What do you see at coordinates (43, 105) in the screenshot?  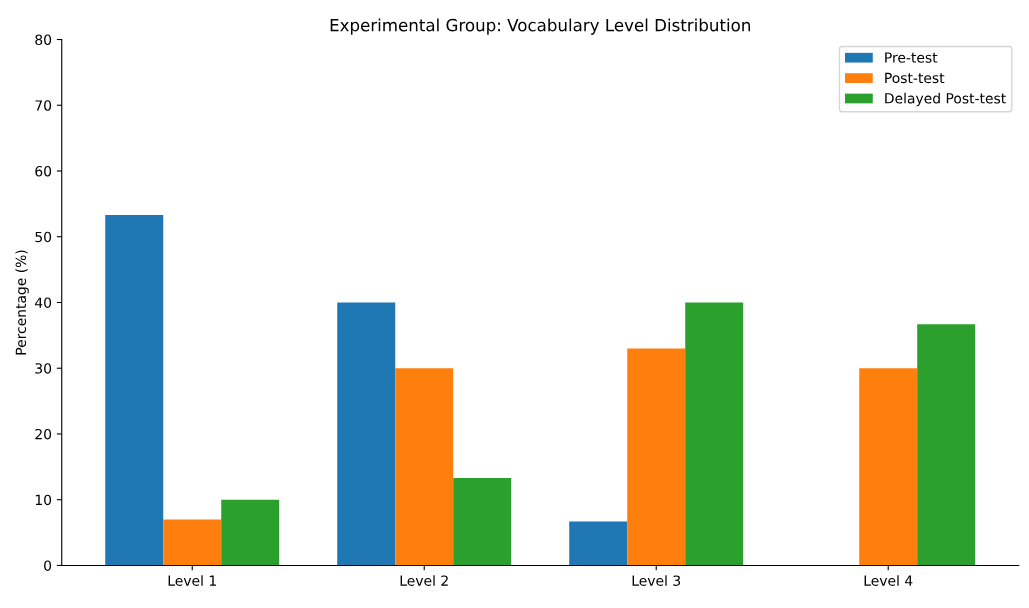 I see `y-tick-label: 70` at bounding box center [43, 105].